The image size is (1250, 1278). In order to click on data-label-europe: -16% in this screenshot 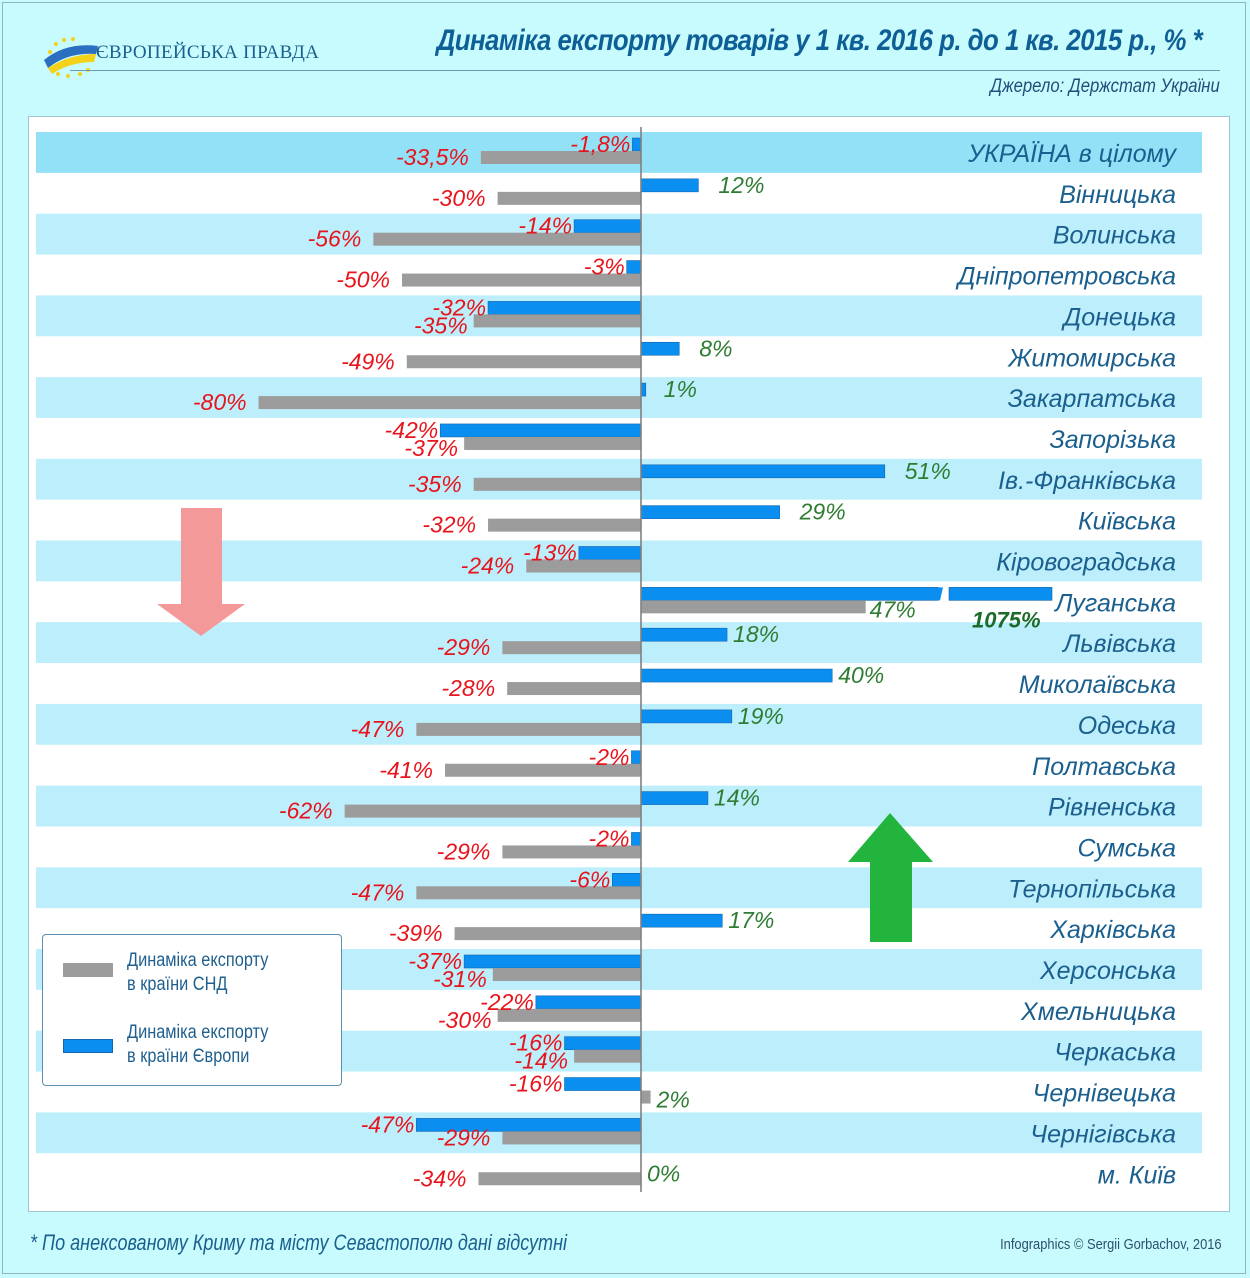, I will do `click(536, 1084)`.